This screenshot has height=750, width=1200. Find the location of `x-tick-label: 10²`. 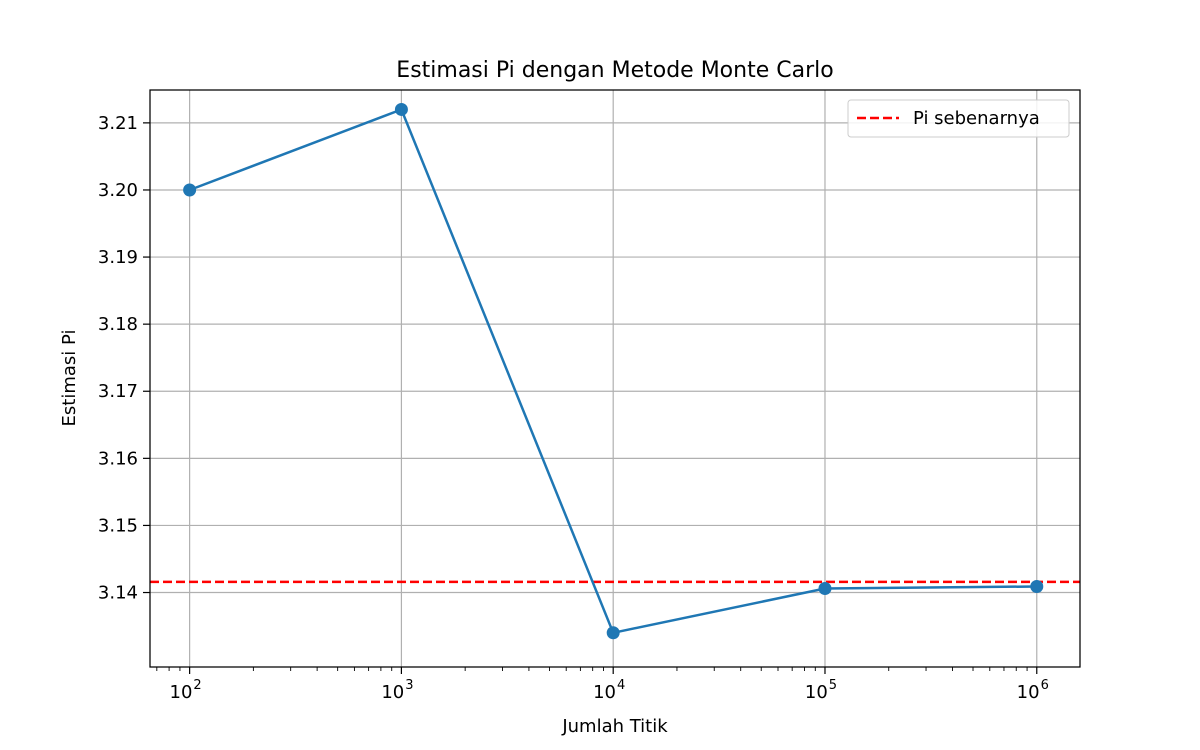

x-tick-label: 10² is located at coordinates (186, 690).